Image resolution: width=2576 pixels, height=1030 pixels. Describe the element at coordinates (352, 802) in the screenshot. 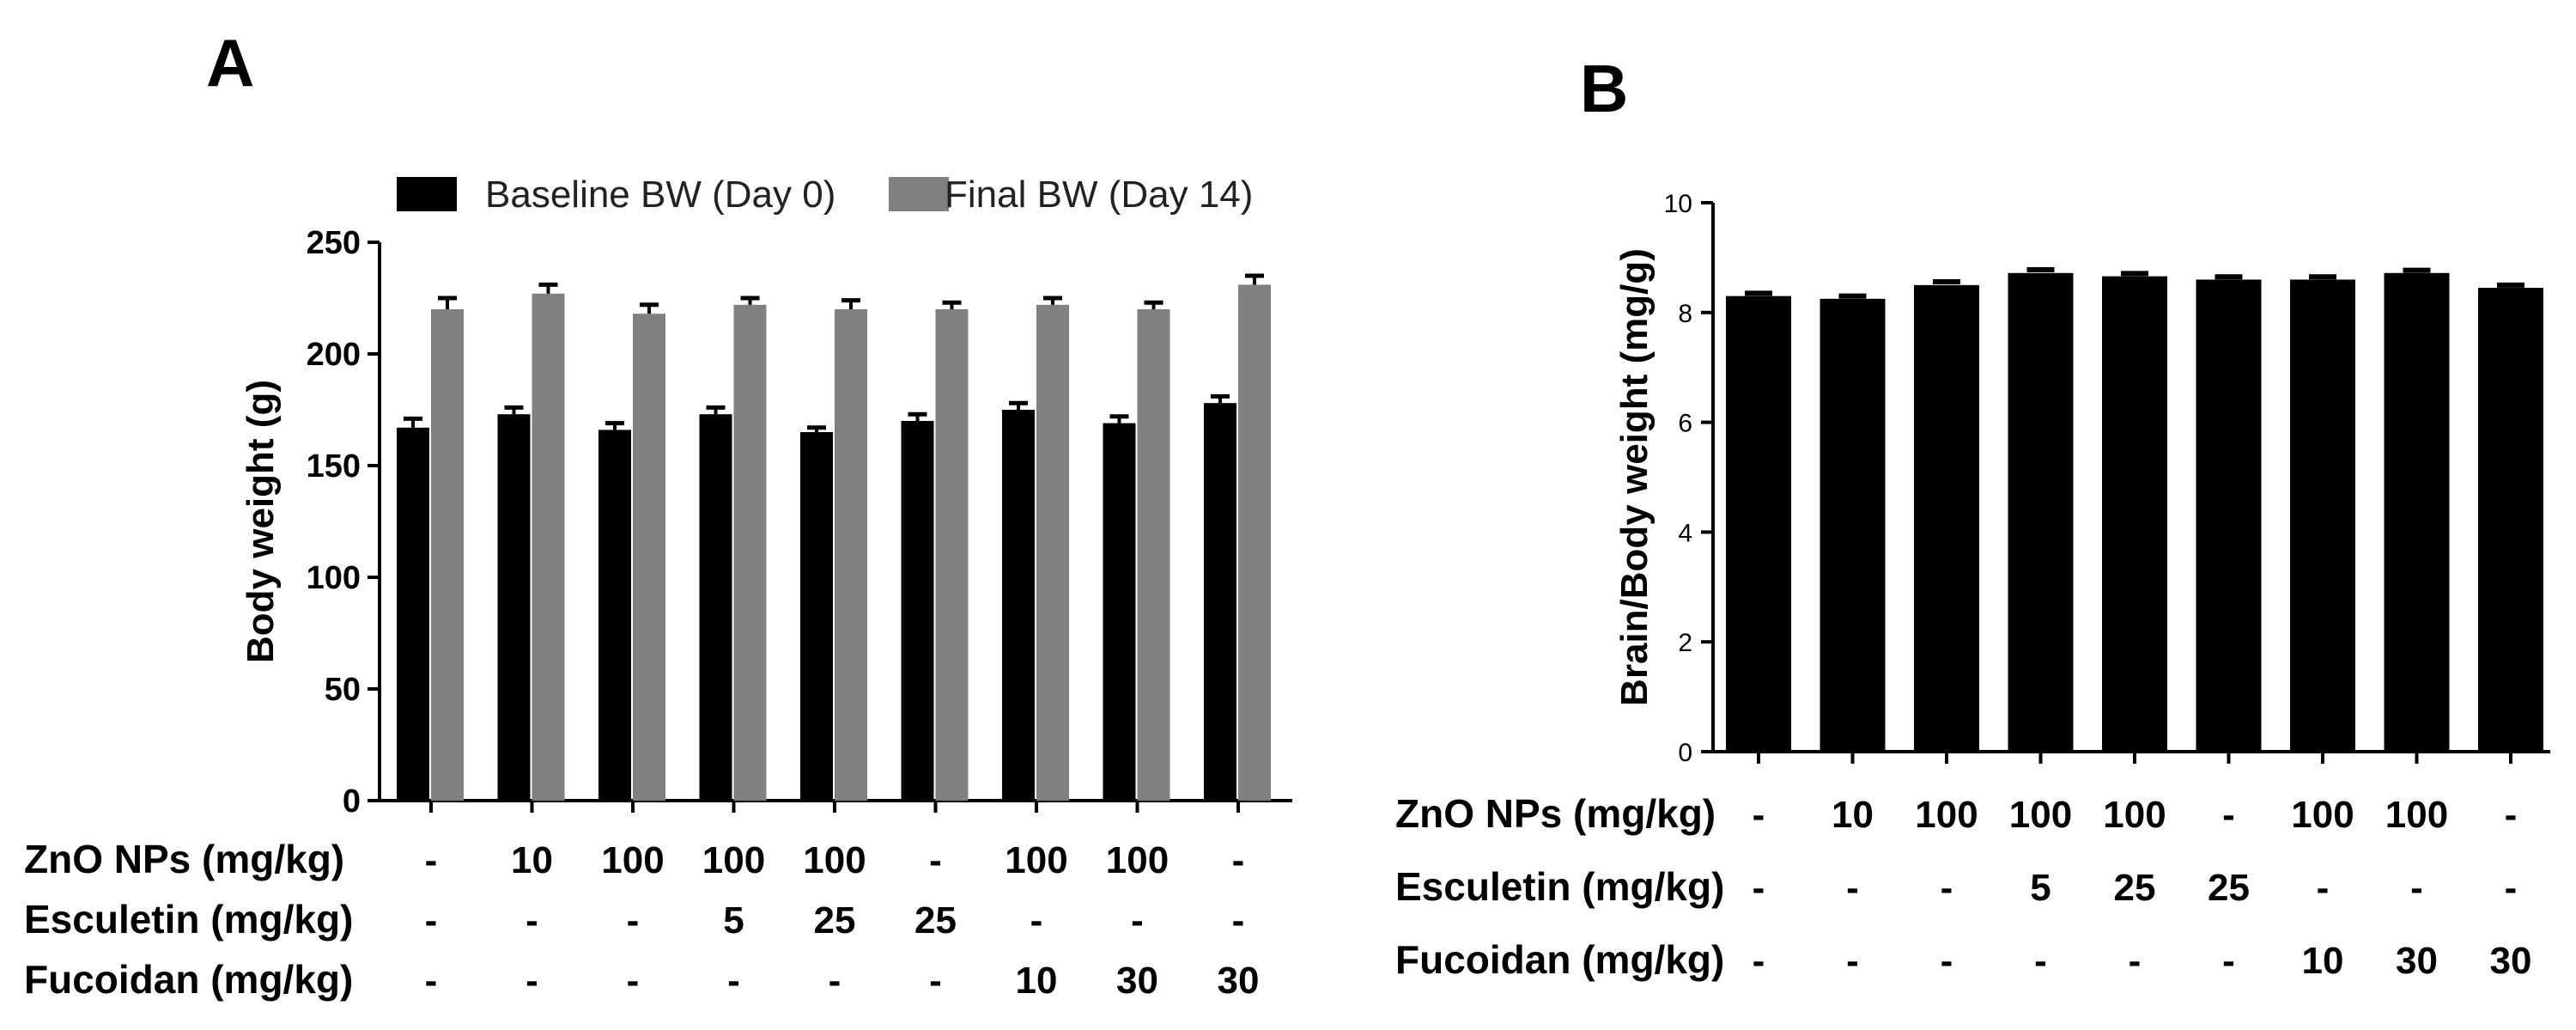

I see `y-tick-label-a: 0` at that location.